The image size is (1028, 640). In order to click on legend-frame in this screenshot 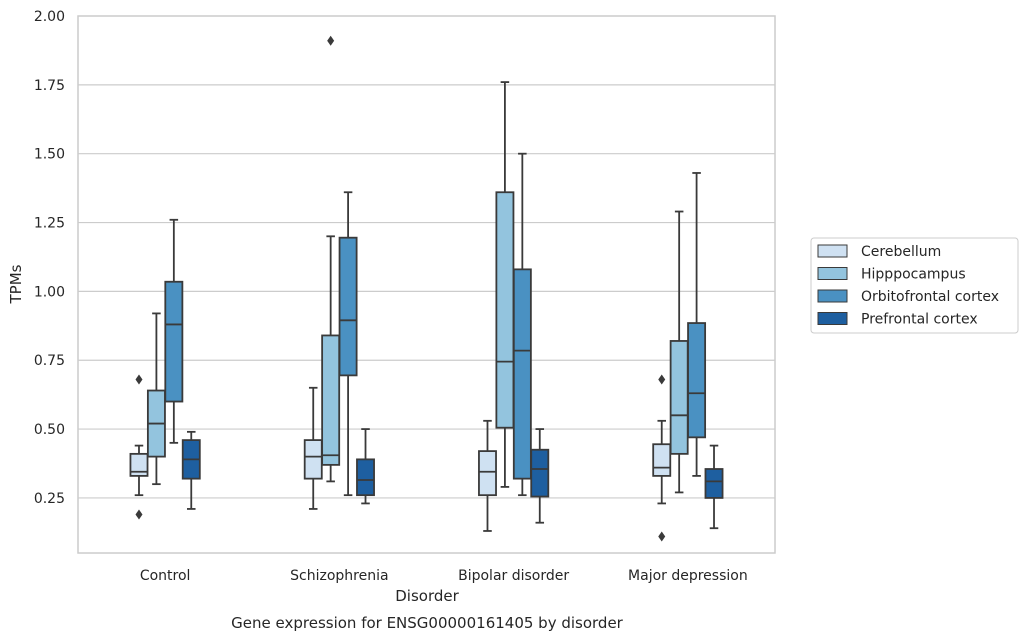, I will do `click(914, 285)`.